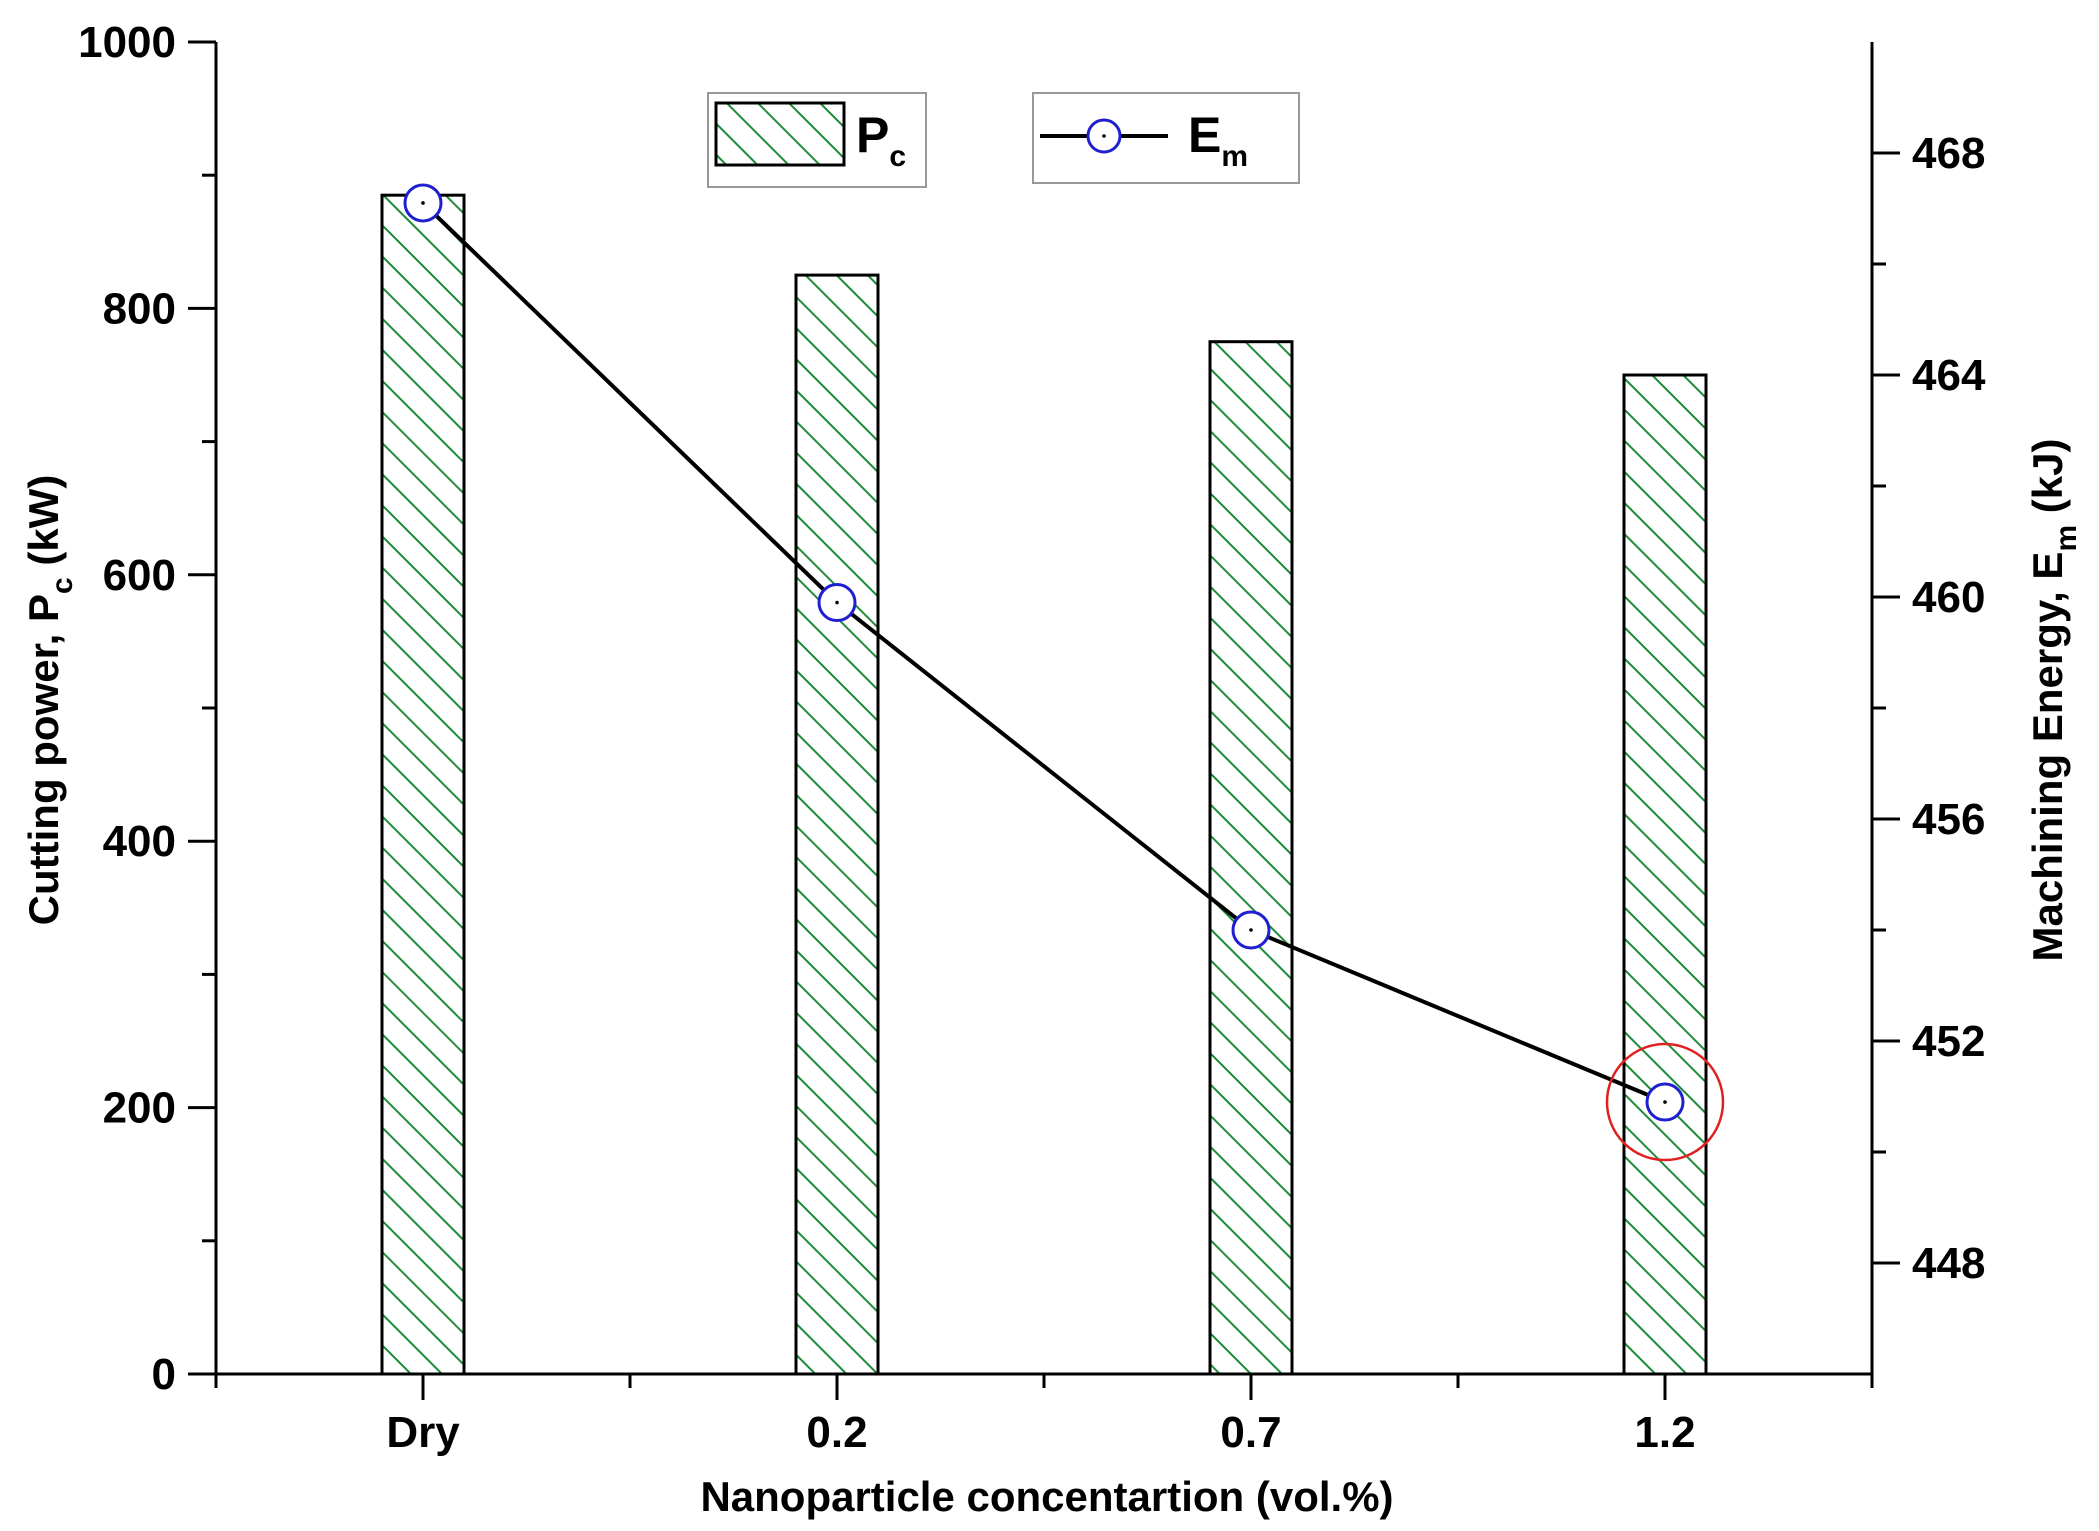 The height and width of the screenshot is (1531, 2099). Describe the element at coordinates (1949, 375) in the screenshot. I see `right-tick-label-464: 464` at that location.